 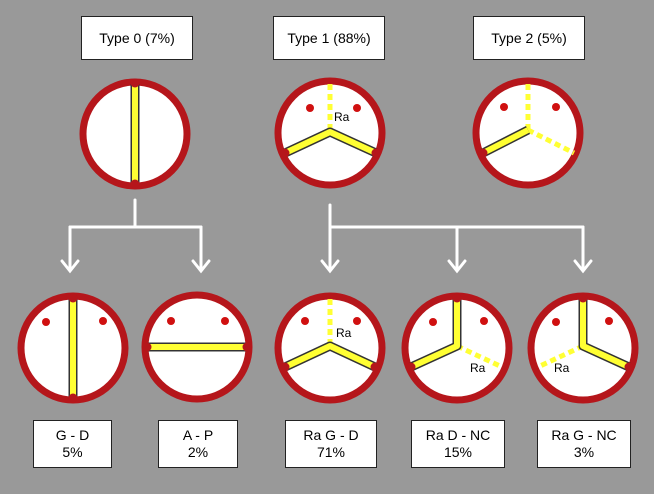 I want to click on subtype-name: G - D, so click(x=72, y=435).